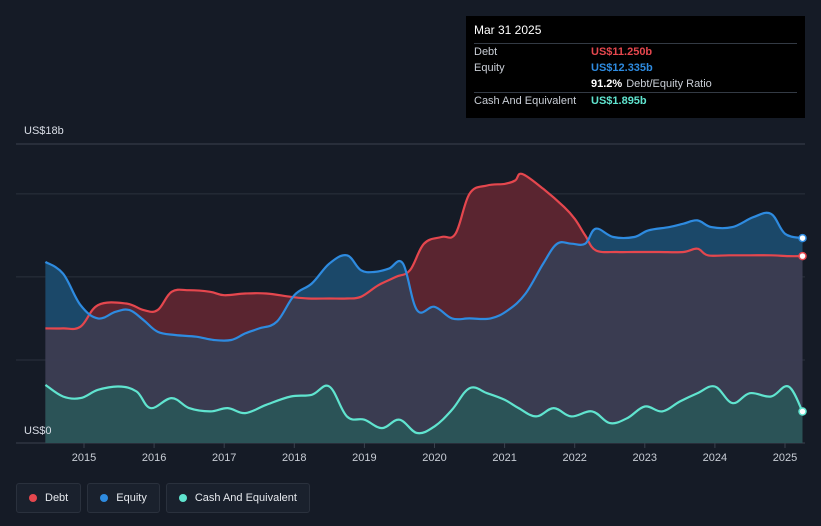 The height and width of the screenshot is (526, 821). I want to click on legend-item-debt: Debt, so click(49, 498).